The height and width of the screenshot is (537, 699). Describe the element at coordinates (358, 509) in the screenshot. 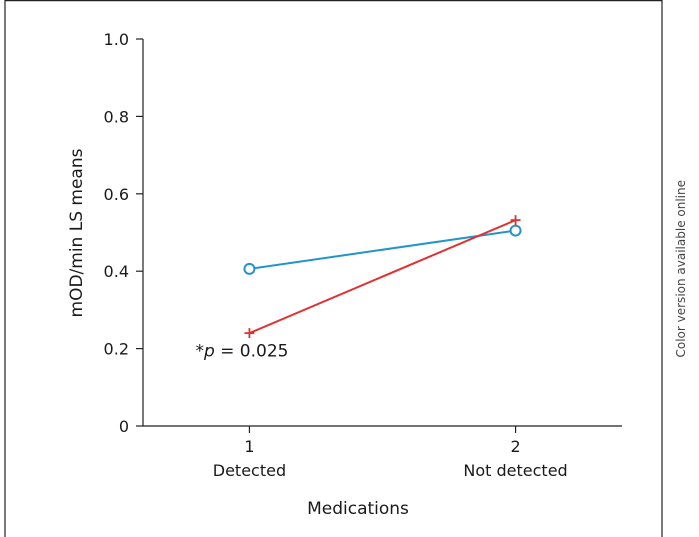

I see `x-axis-label: Medications` at that location.